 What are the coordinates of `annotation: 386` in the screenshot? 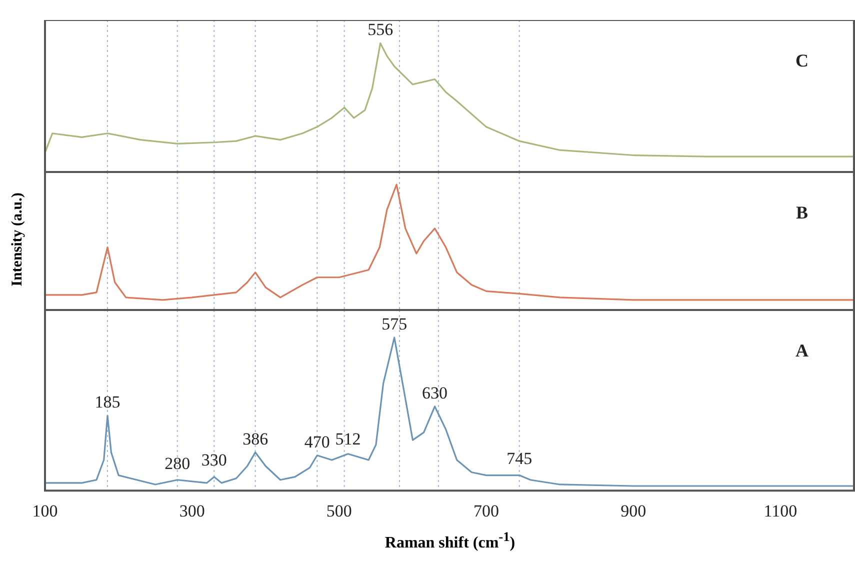 It's located at (255, 438).